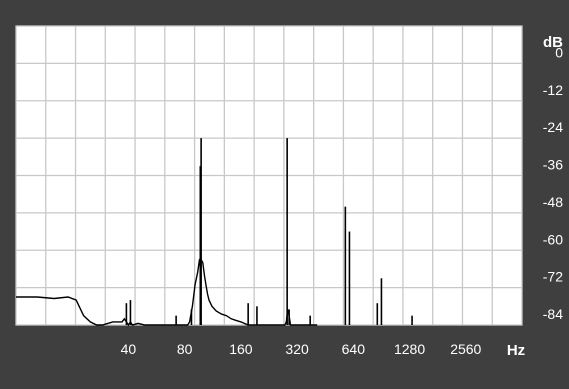  What do you see at coordinates (553, 127) in the screenshot?
I see `y-tick-label: -24` at bounding box center [553, 127].